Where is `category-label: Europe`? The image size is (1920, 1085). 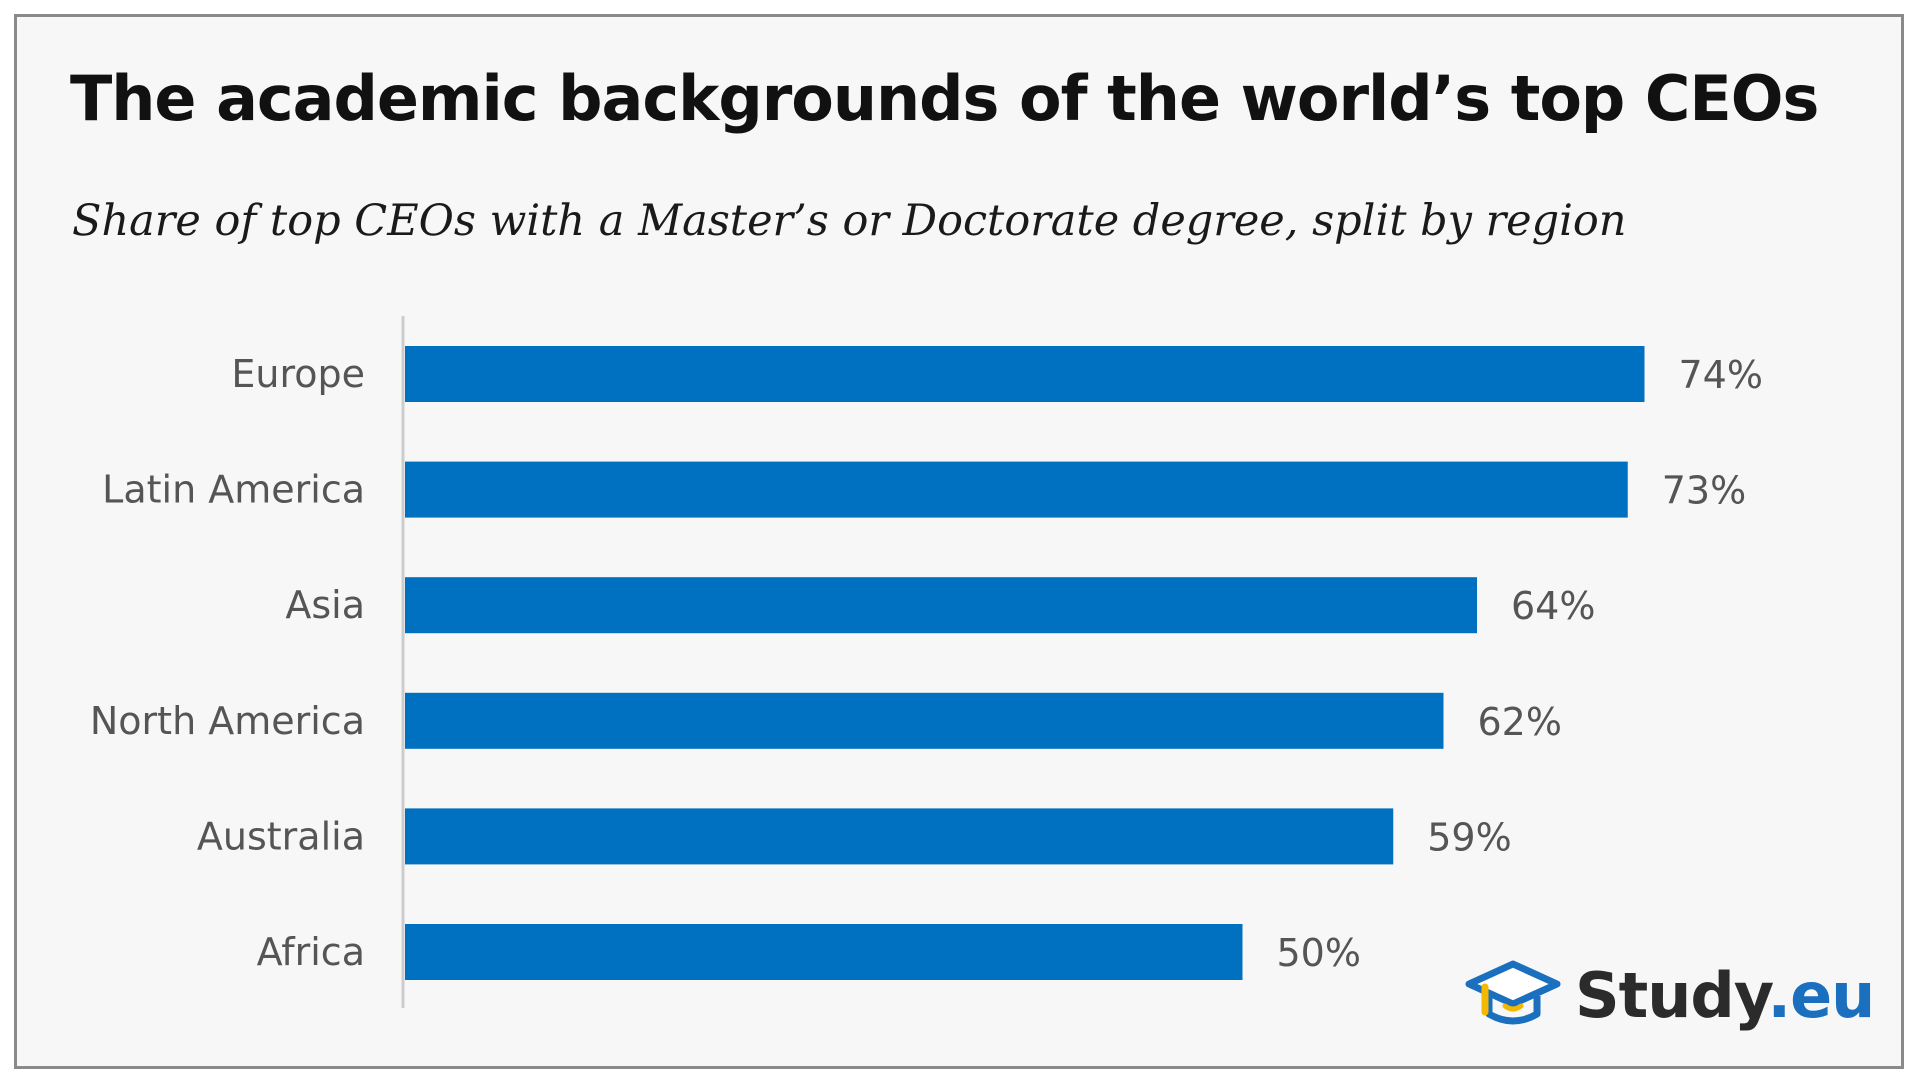 category-label: Europe is located at coordinates (298, 374).